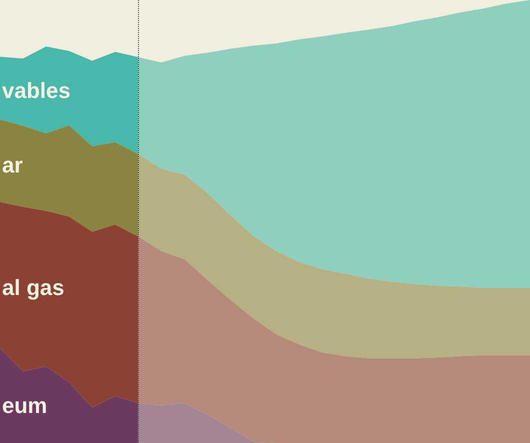 The height and width of the screenshot is (443, 530). What do you see at coordinates (25, 405) in the screenshot?
I see `series-label: eum` at bounding box center [25, 405].